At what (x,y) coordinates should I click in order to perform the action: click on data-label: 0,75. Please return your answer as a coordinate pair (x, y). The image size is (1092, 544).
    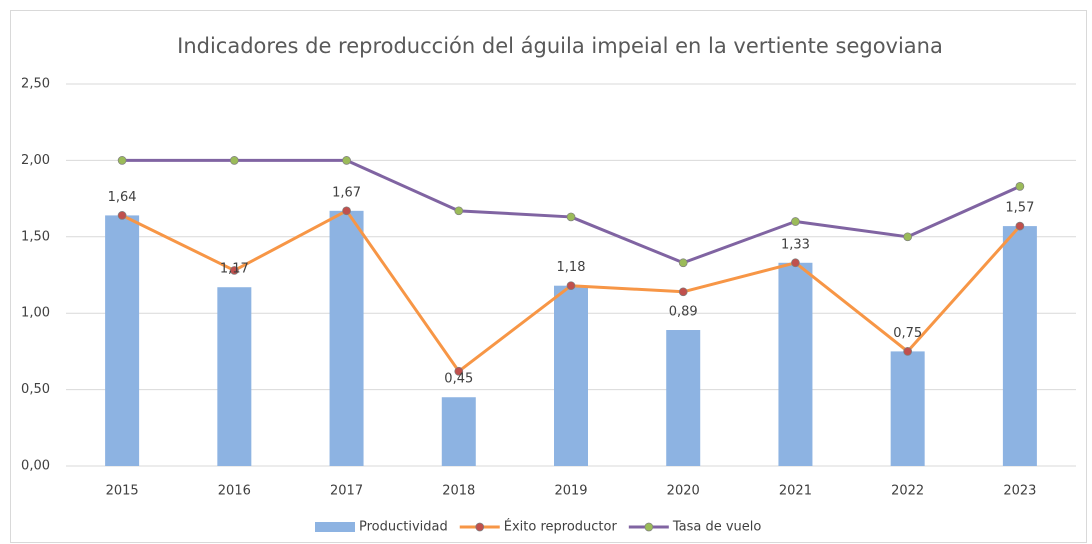
    Looking at the image, I should click on (907, 333).